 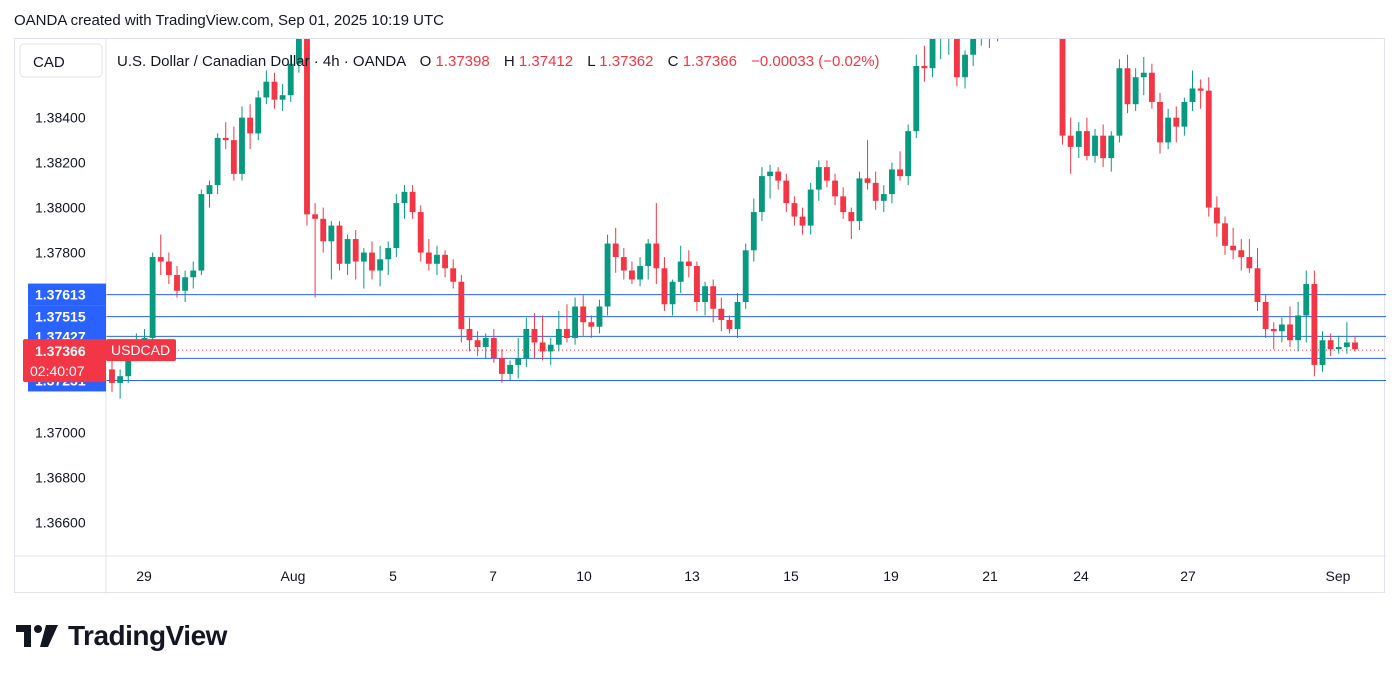 I want to click on currency-button-label: CAD, so click(x=49, y=62).